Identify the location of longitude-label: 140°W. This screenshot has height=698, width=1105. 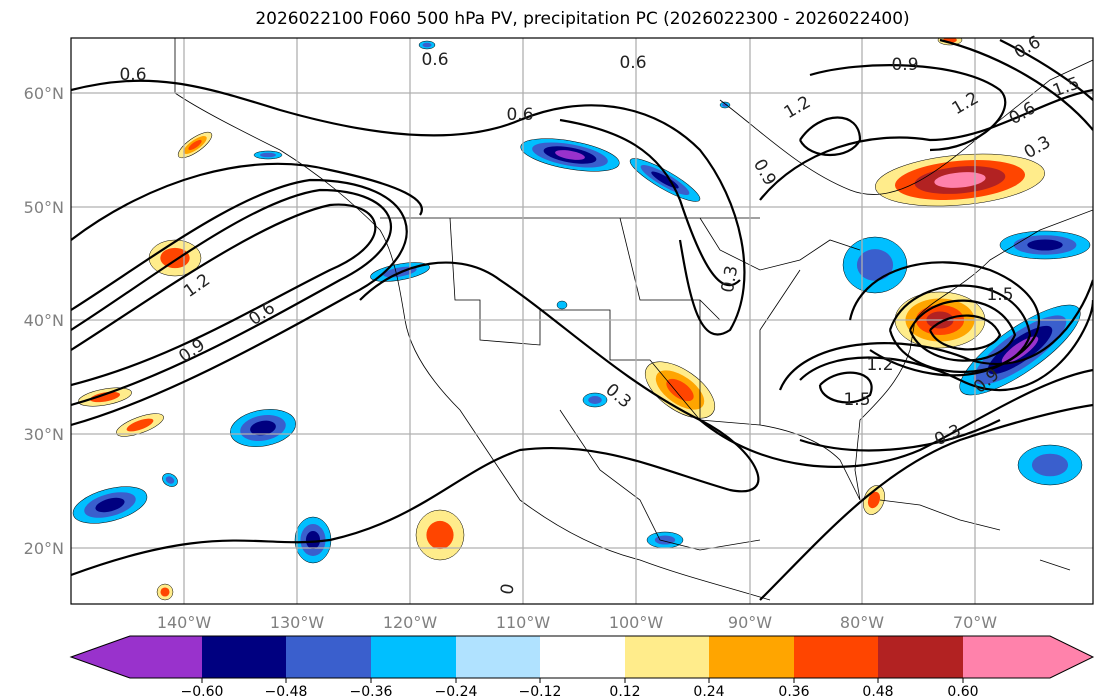
(184, 622).